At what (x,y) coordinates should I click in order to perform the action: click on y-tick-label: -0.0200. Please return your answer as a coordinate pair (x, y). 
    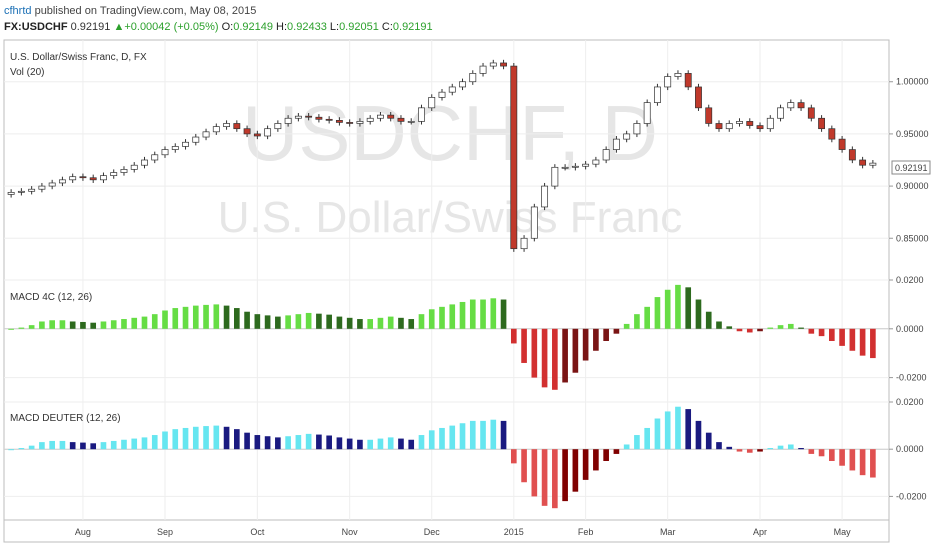
    Looking at the image, I should click on (911, 496).